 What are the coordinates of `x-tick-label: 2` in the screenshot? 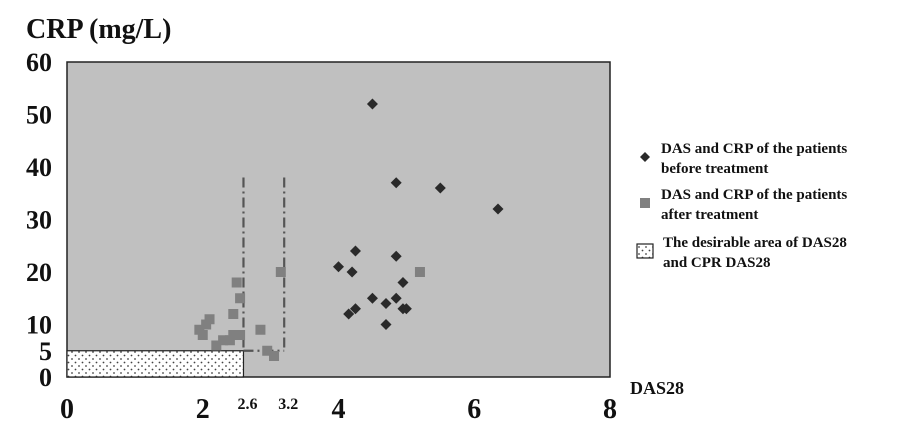 It's located at (203, 409).